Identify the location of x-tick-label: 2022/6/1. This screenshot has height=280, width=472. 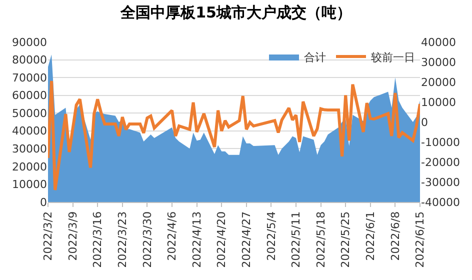
(370, 236).